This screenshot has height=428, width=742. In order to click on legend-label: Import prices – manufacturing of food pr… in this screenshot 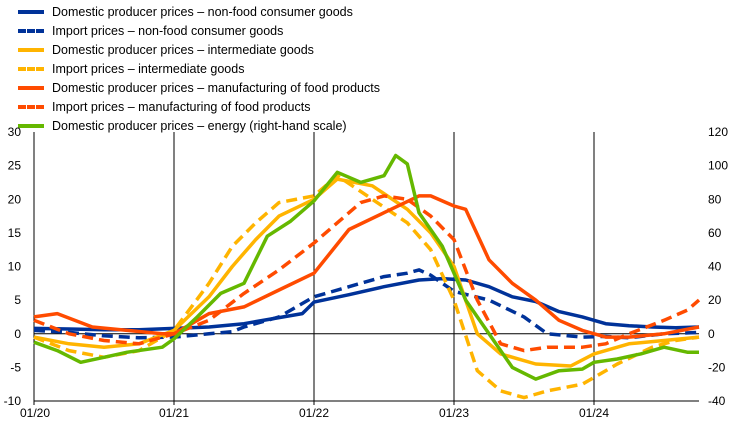, I will do `click(181, 106)`.